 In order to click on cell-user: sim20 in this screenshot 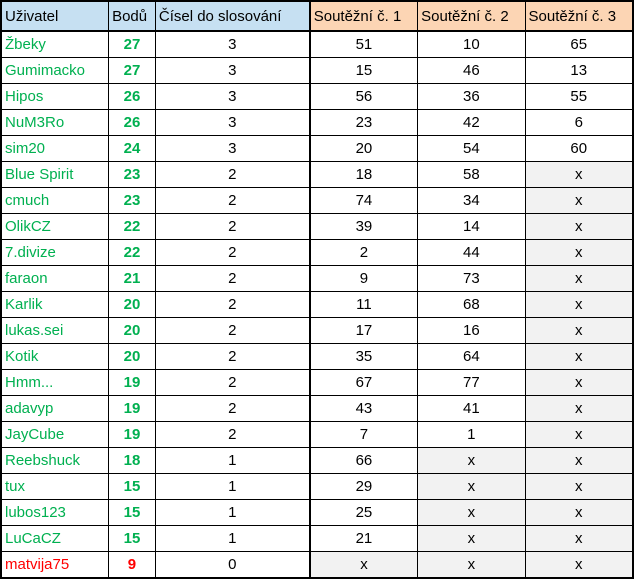, I will do `click(55, 148)`.